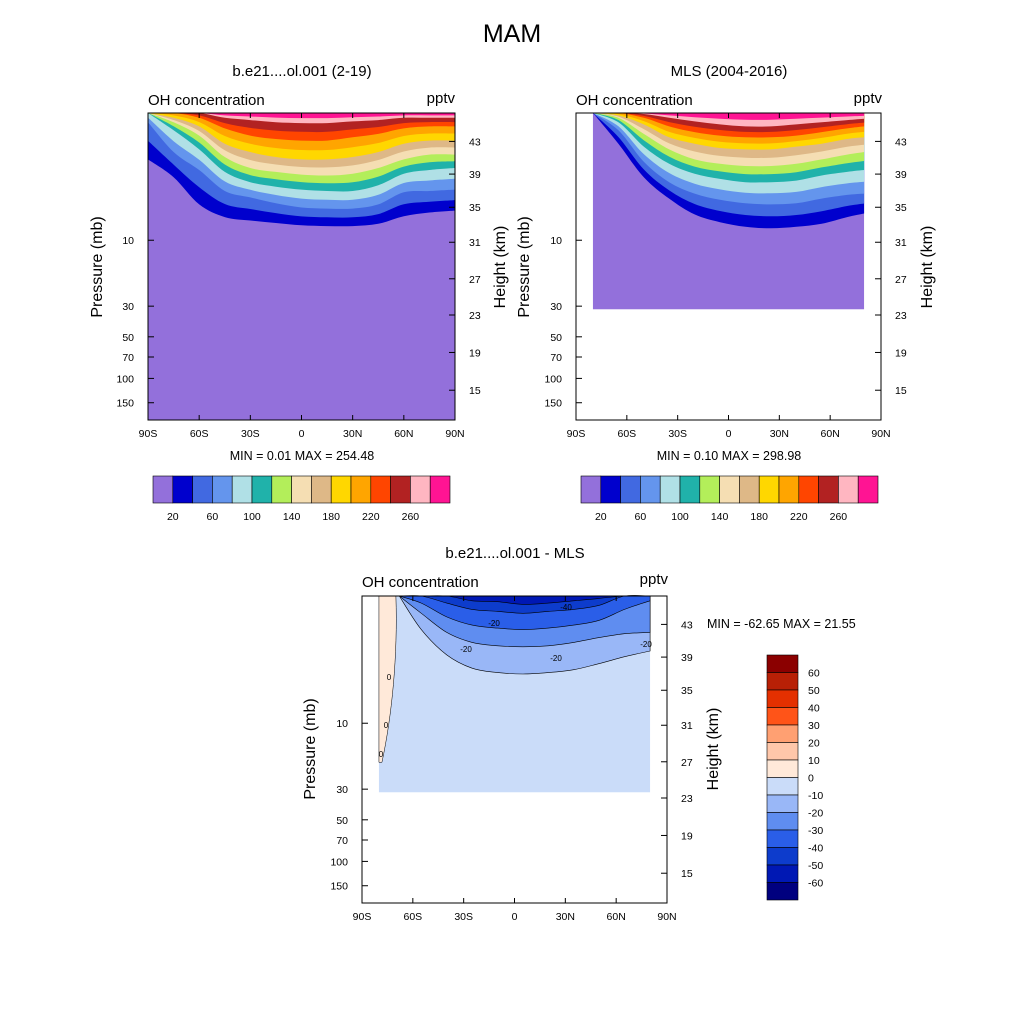  What do you see at coordinates (128, 307) in the screenshot?
I see `y-tick-label: 30` at bounding box center [128, 307].